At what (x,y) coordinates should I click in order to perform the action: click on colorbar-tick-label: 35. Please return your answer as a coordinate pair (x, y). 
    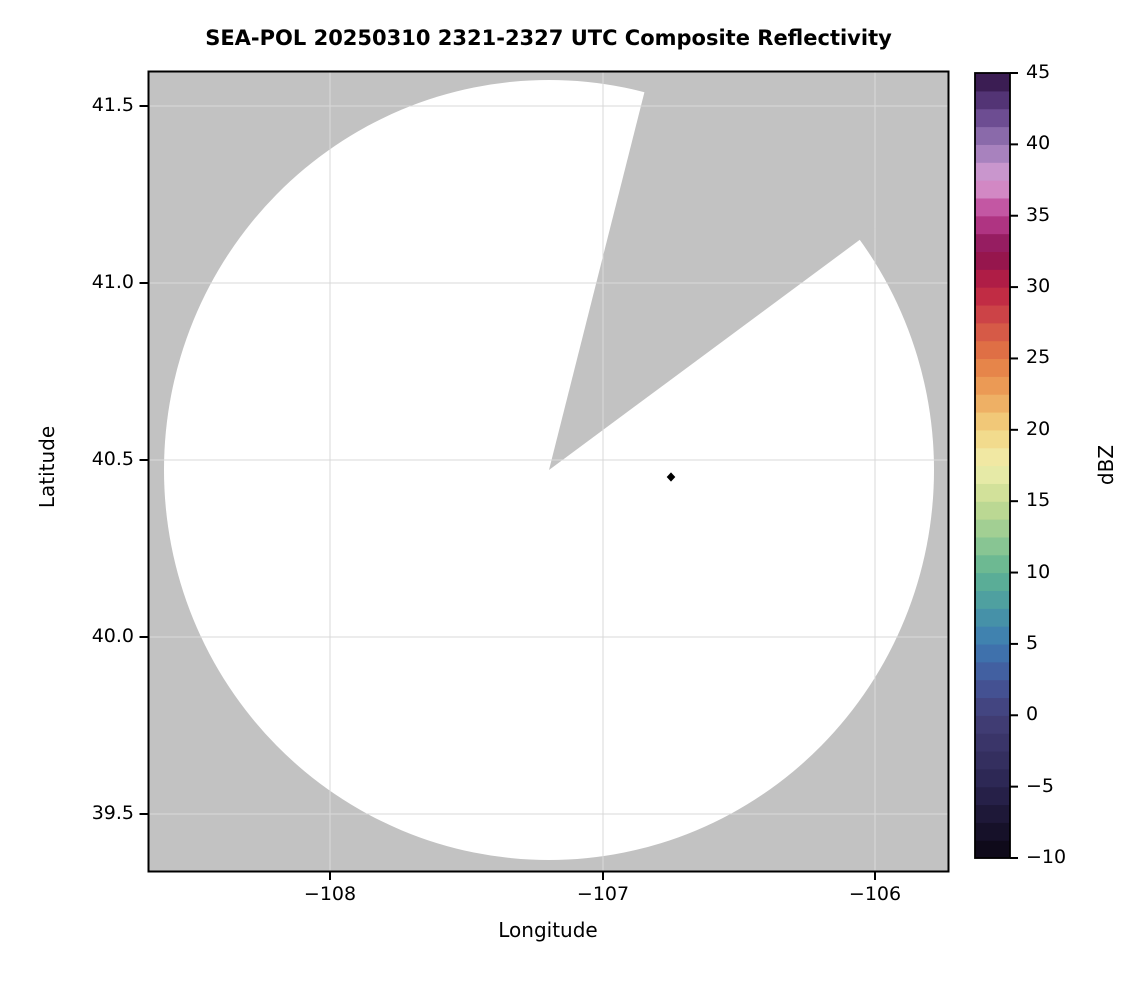
    Looking at the image, I should click on (1038, 214).